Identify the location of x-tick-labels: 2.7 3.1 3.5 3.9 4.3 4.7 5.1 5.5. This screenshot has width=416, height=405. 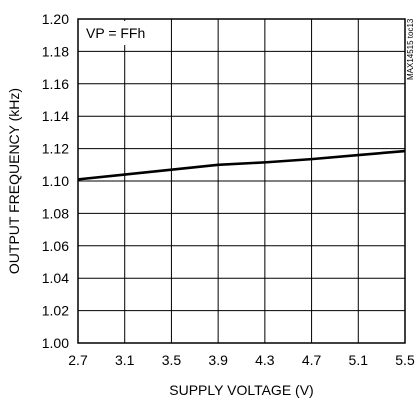
(241, 360).